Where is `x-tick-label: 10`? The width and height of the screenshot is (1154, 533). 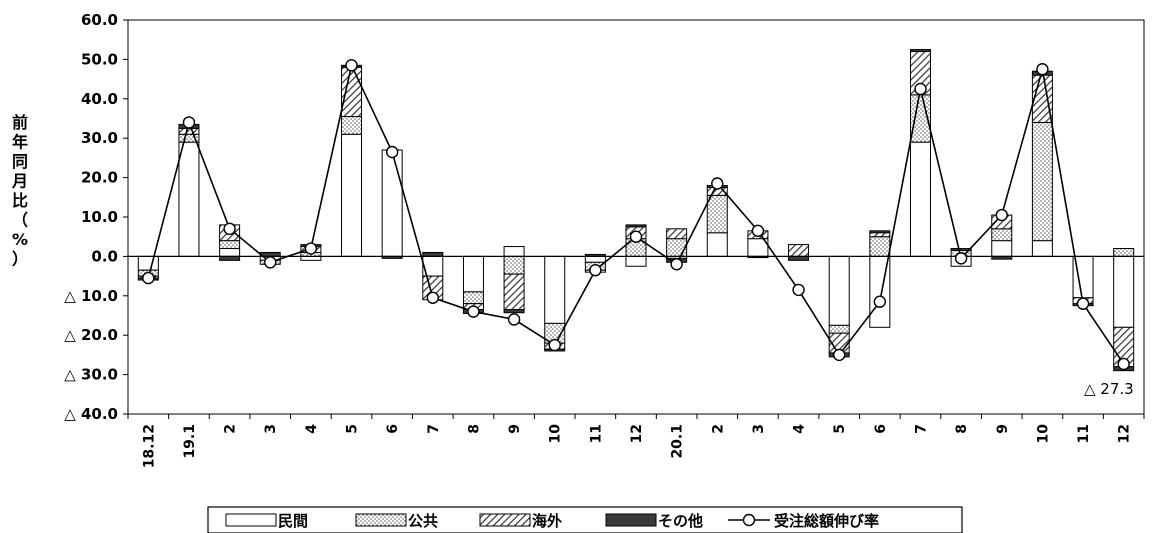
x-tick-label: 10 is located at coordinates (556, 434).